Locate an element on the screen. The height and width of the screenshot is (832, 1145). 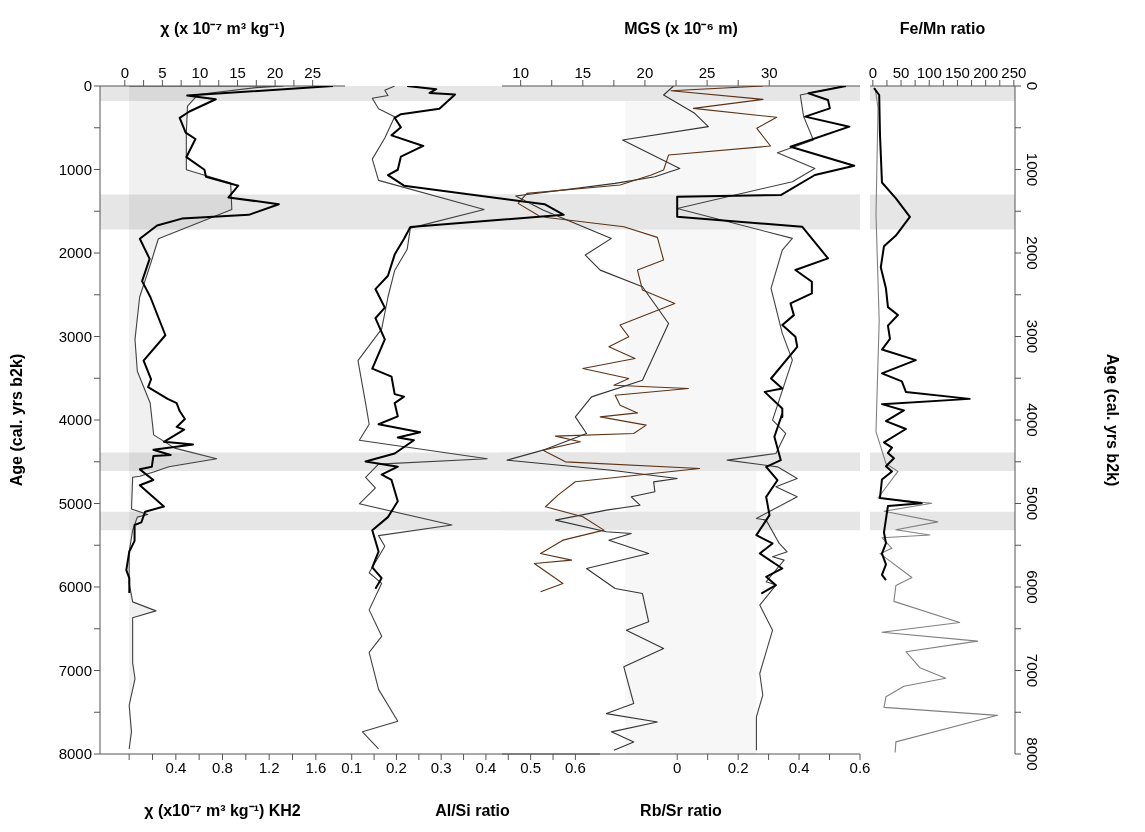
x-tick-label: 200 is located at coordinates (986, 72).